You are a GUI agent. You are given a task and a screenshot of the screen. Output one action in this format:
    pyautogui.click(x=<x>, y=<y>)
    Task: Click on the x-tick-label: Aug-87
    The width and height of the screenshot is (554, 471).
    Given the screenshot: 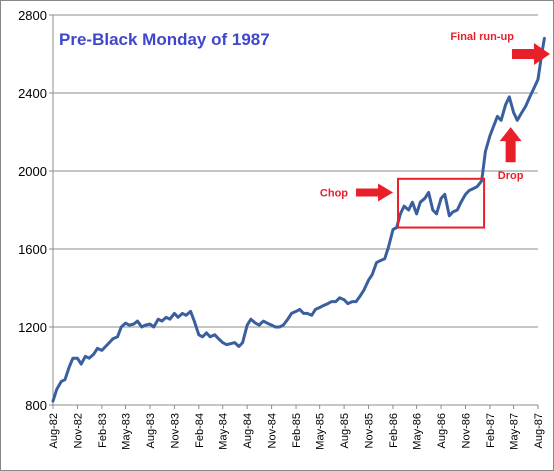 What is the action you would take?
    pyautogui.click(x=539, y=430)
    